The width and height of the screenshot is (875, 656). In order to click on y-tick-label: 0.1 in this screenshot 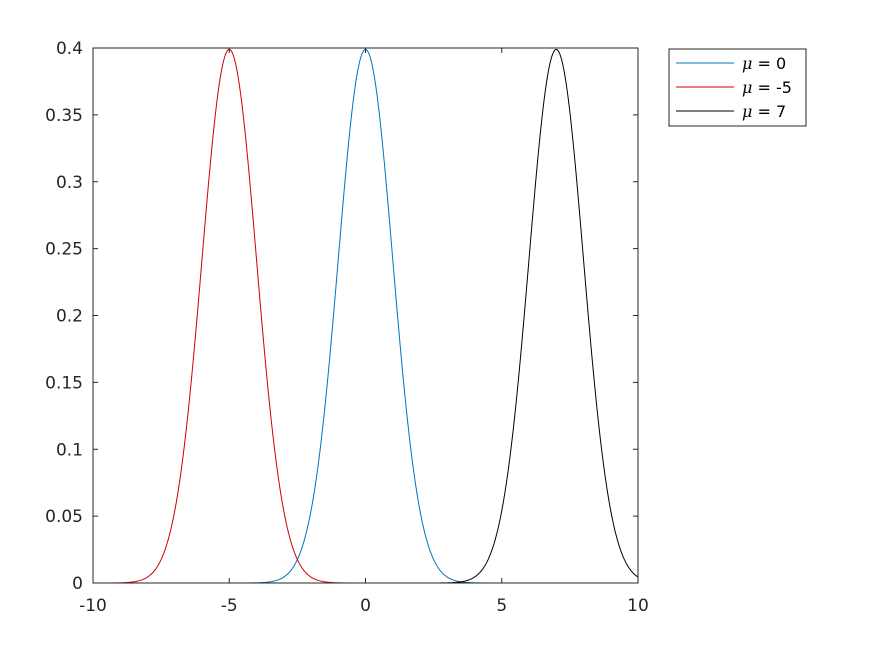, I will do `click(69, 450)`.